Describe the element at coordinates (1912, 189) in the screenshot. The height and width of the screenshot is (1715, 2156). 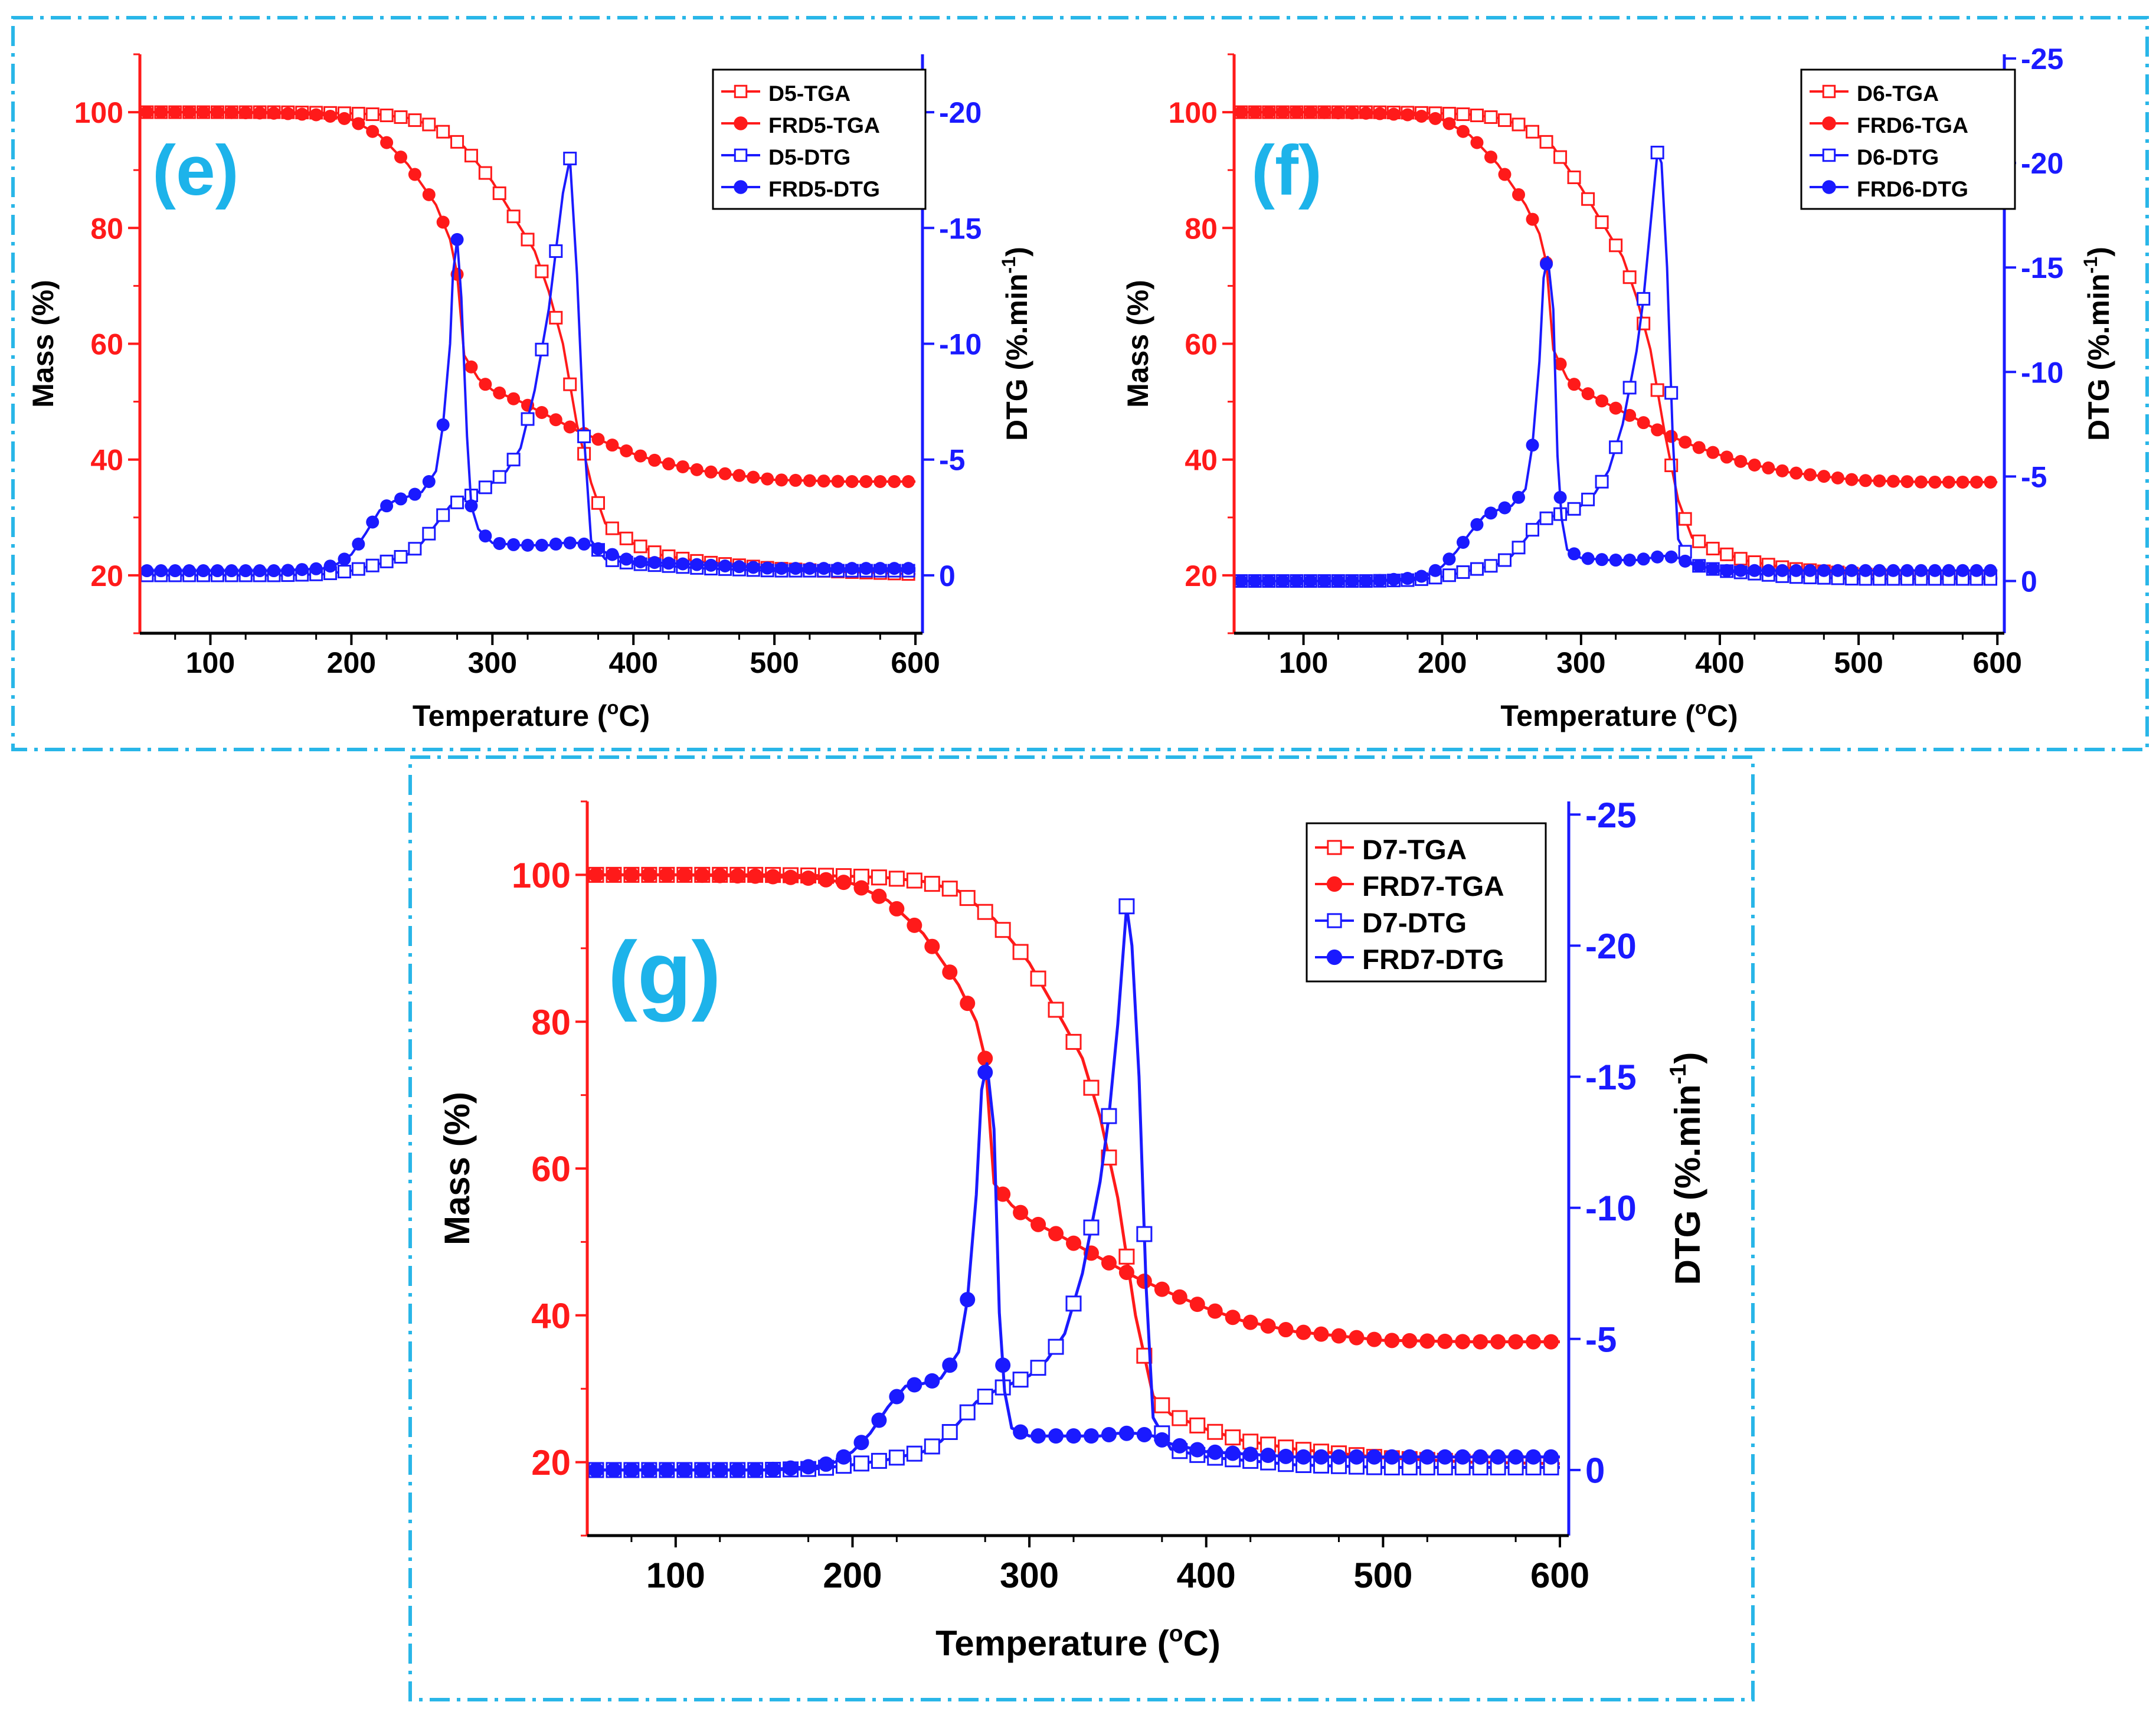
I see `legend-label: FRD6-DTG` at that location.